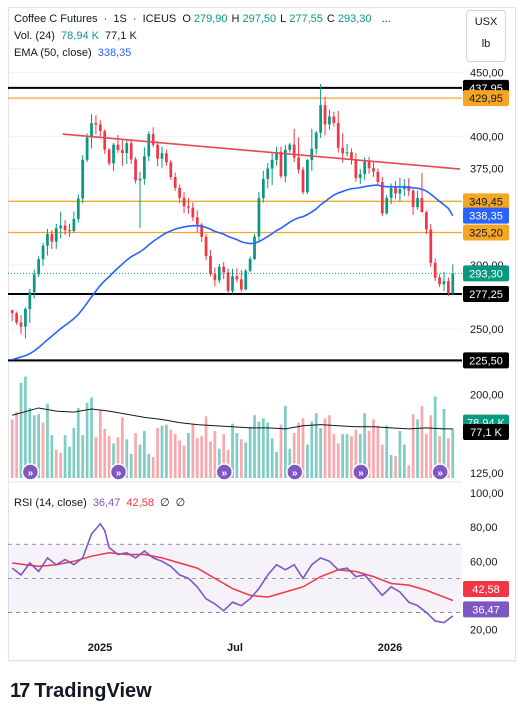 Image resolution: width=527 pixels, height=709 pixels. Describe the element at coordinates (484, 528) in the screenshot. I see `rsi-axis-tick: 80,00` at that location.